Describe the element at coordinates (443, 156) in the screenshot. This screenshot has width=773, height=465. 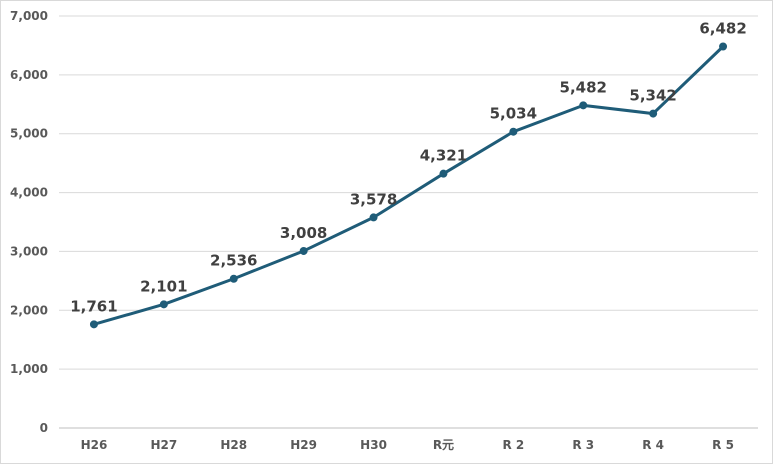
I see `data-label: 4,321` at that location.